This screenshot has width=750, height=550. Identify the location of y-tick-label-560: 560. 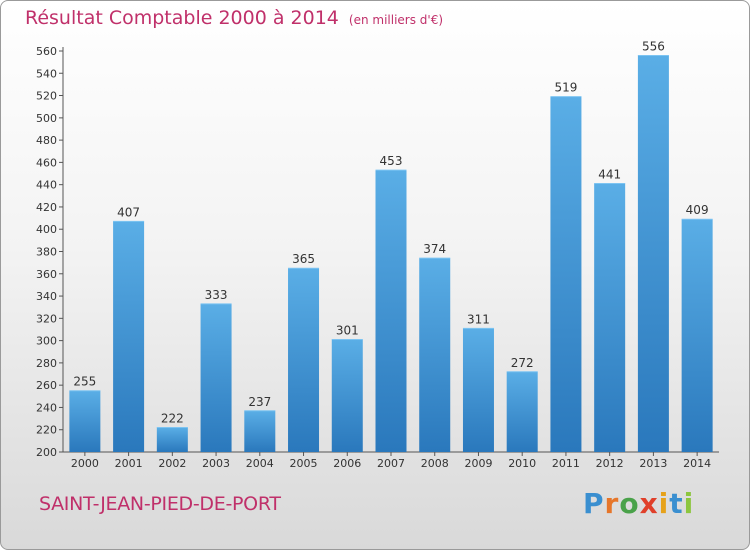
(46, 51).